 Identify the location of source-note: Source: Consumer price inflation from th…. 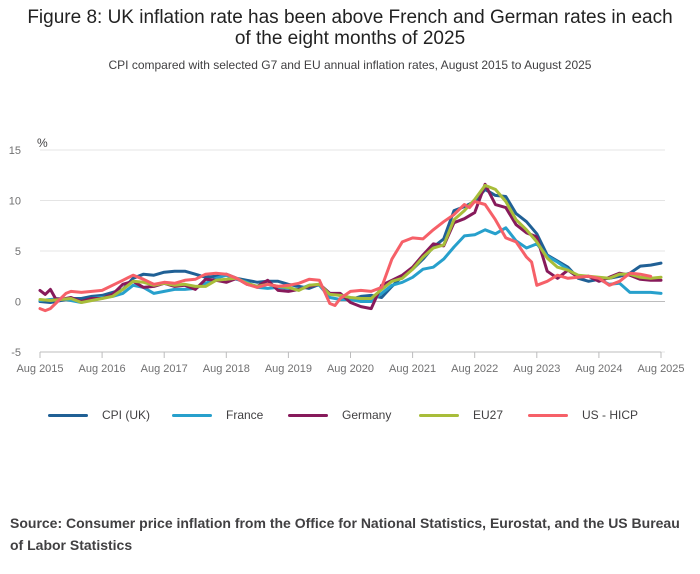
(345, 534).